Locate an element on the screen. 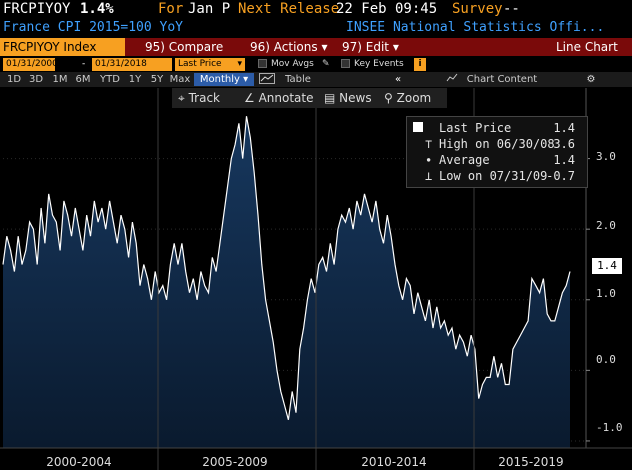  y-tick-label: -1.0 is located at coordinates (609, 427).